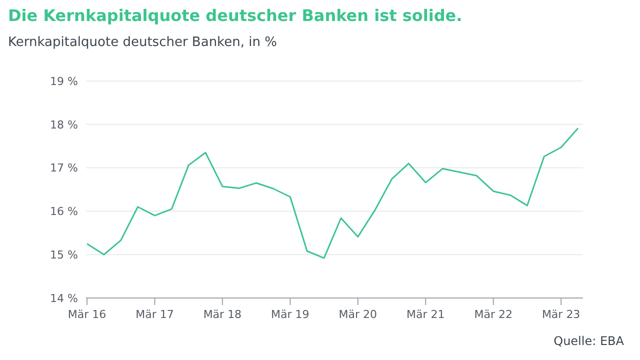  Describe the element at coordinates (290, 314) in the screenshot. I see `x-tick-label: Mär 19` at that location.